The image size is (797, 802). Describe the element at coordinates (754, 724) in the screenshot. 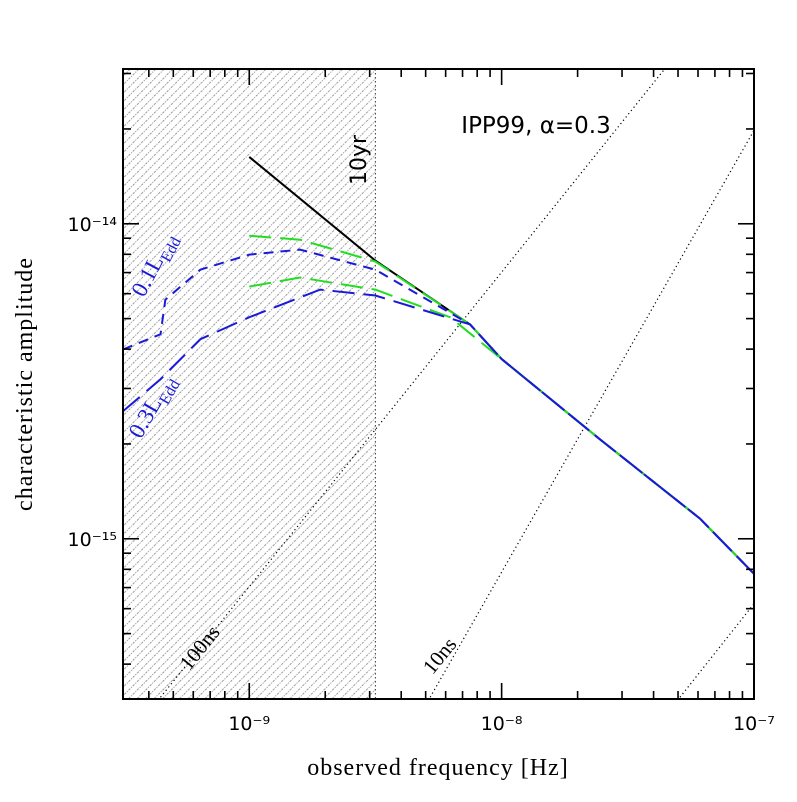

I see `x-tick-label: 10⁻⁷` at that location.